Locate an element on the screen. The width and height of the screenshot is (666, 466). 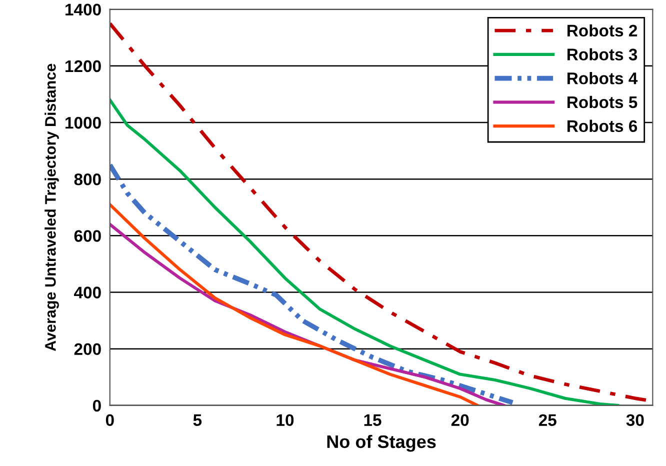
x-tick-label: 25 is located at coordinates (547, 420).